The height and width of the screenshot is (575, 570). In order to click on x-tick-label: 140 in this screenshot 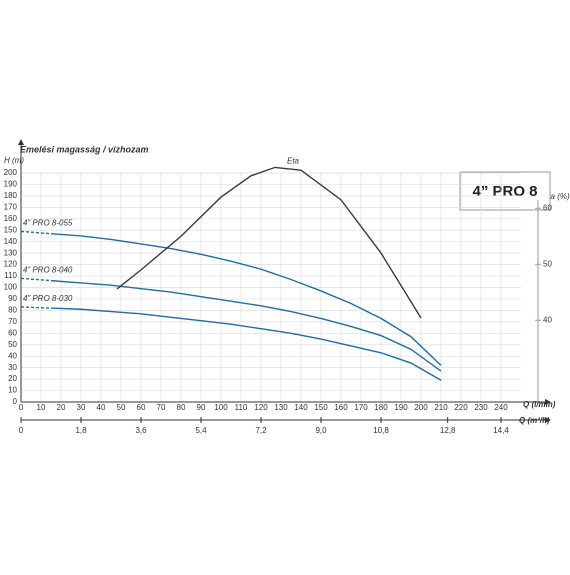, I will do `click(301, 407)`.